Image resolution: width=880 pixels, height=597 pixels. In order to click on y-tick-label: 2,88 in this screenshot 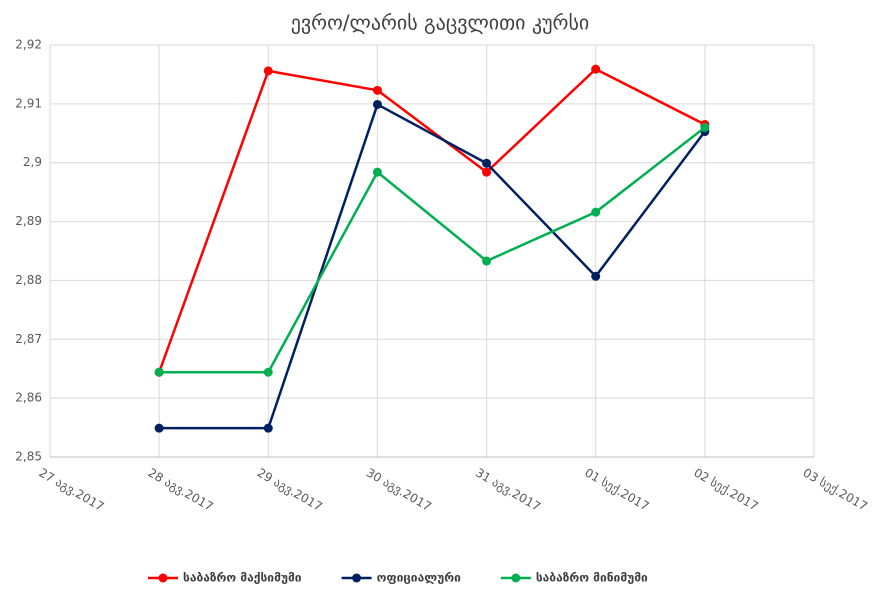, I will do `click(28, 280)`.